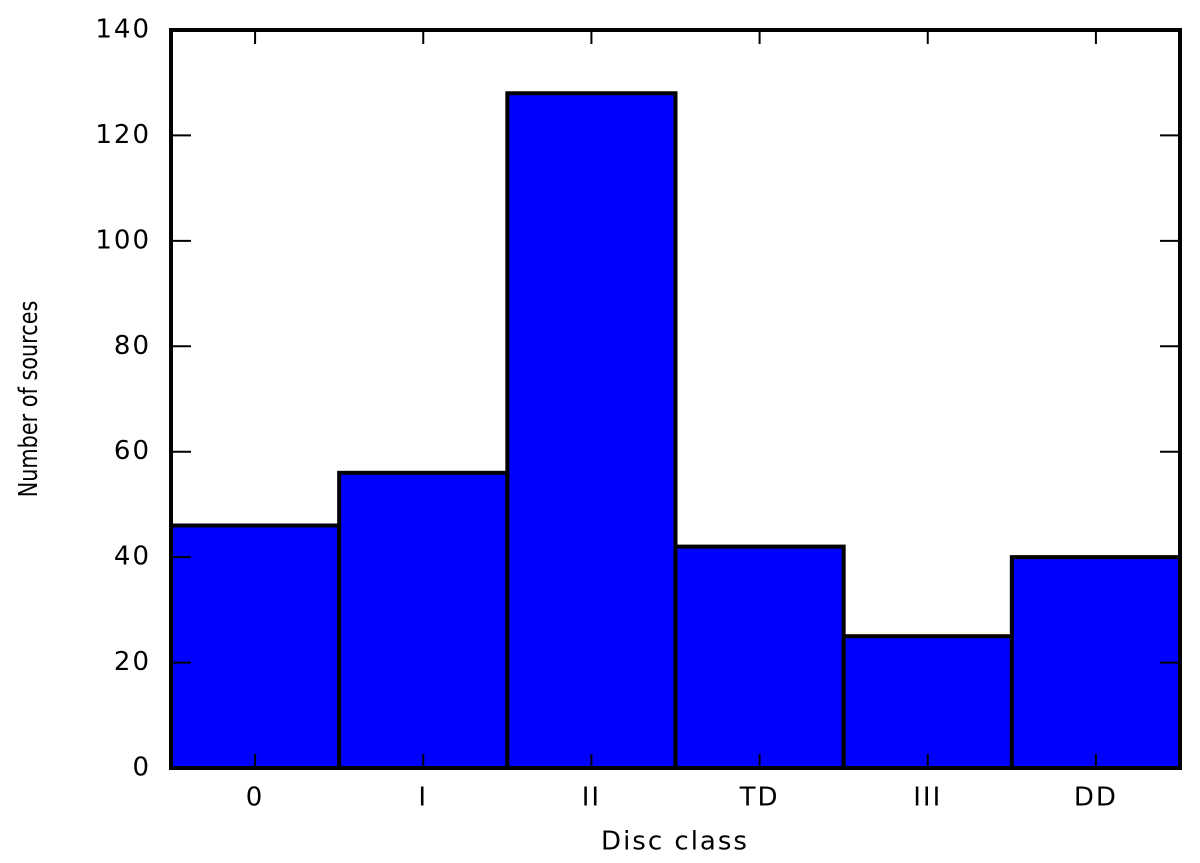 The image size is (1200, 863). Describe the element at coordinates (123, 135) in the screenshot. I see `y-tick-label: 120` at that location.